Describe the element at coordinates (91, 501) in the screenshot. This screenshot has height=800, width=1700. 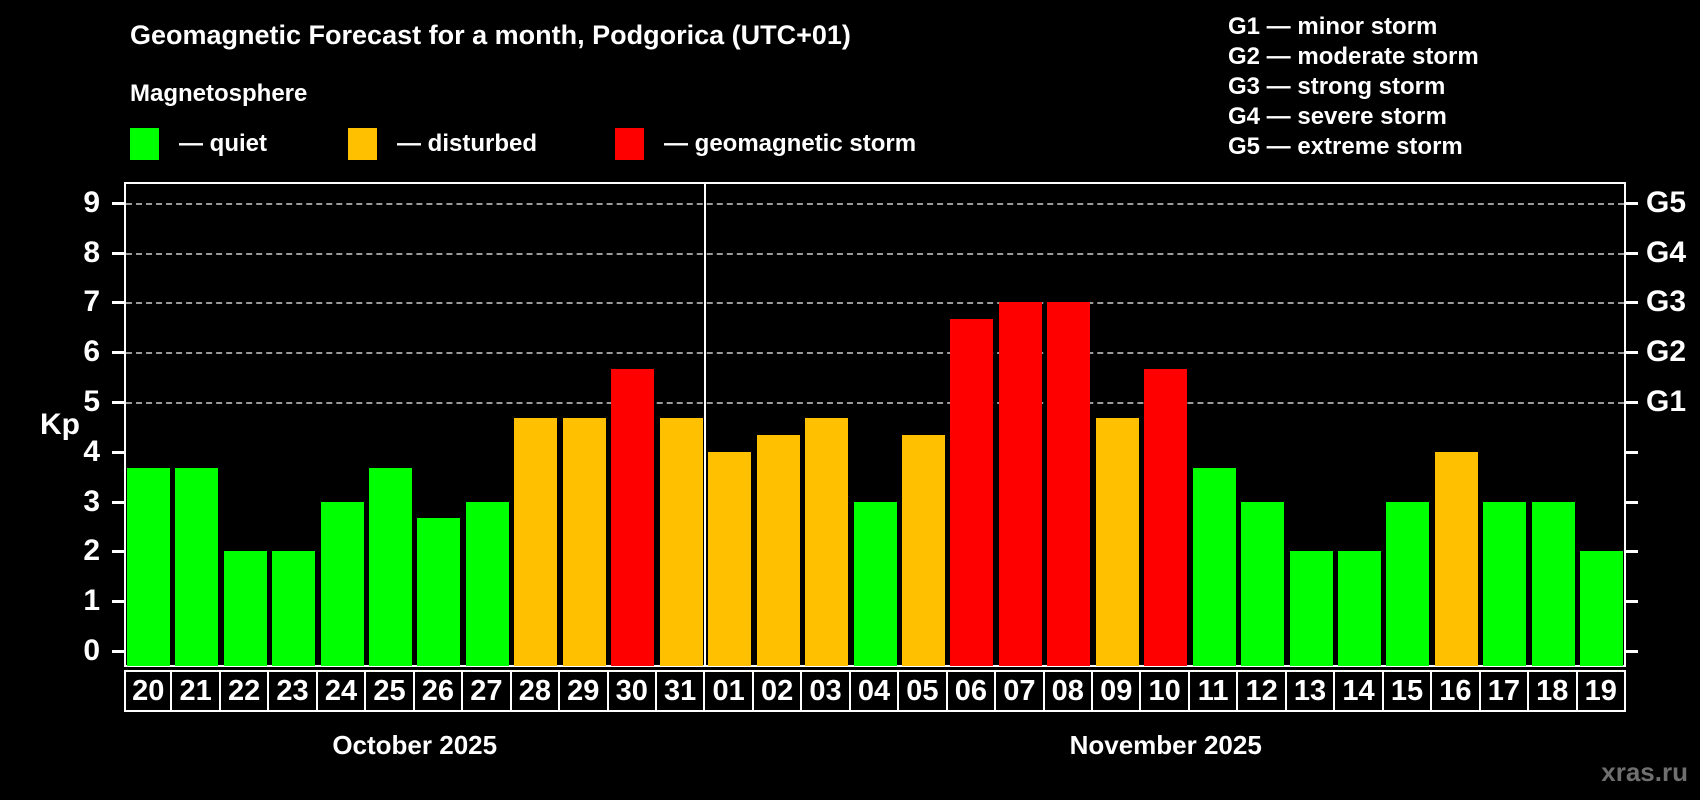
I see `y-tick-label: 3` at that location.